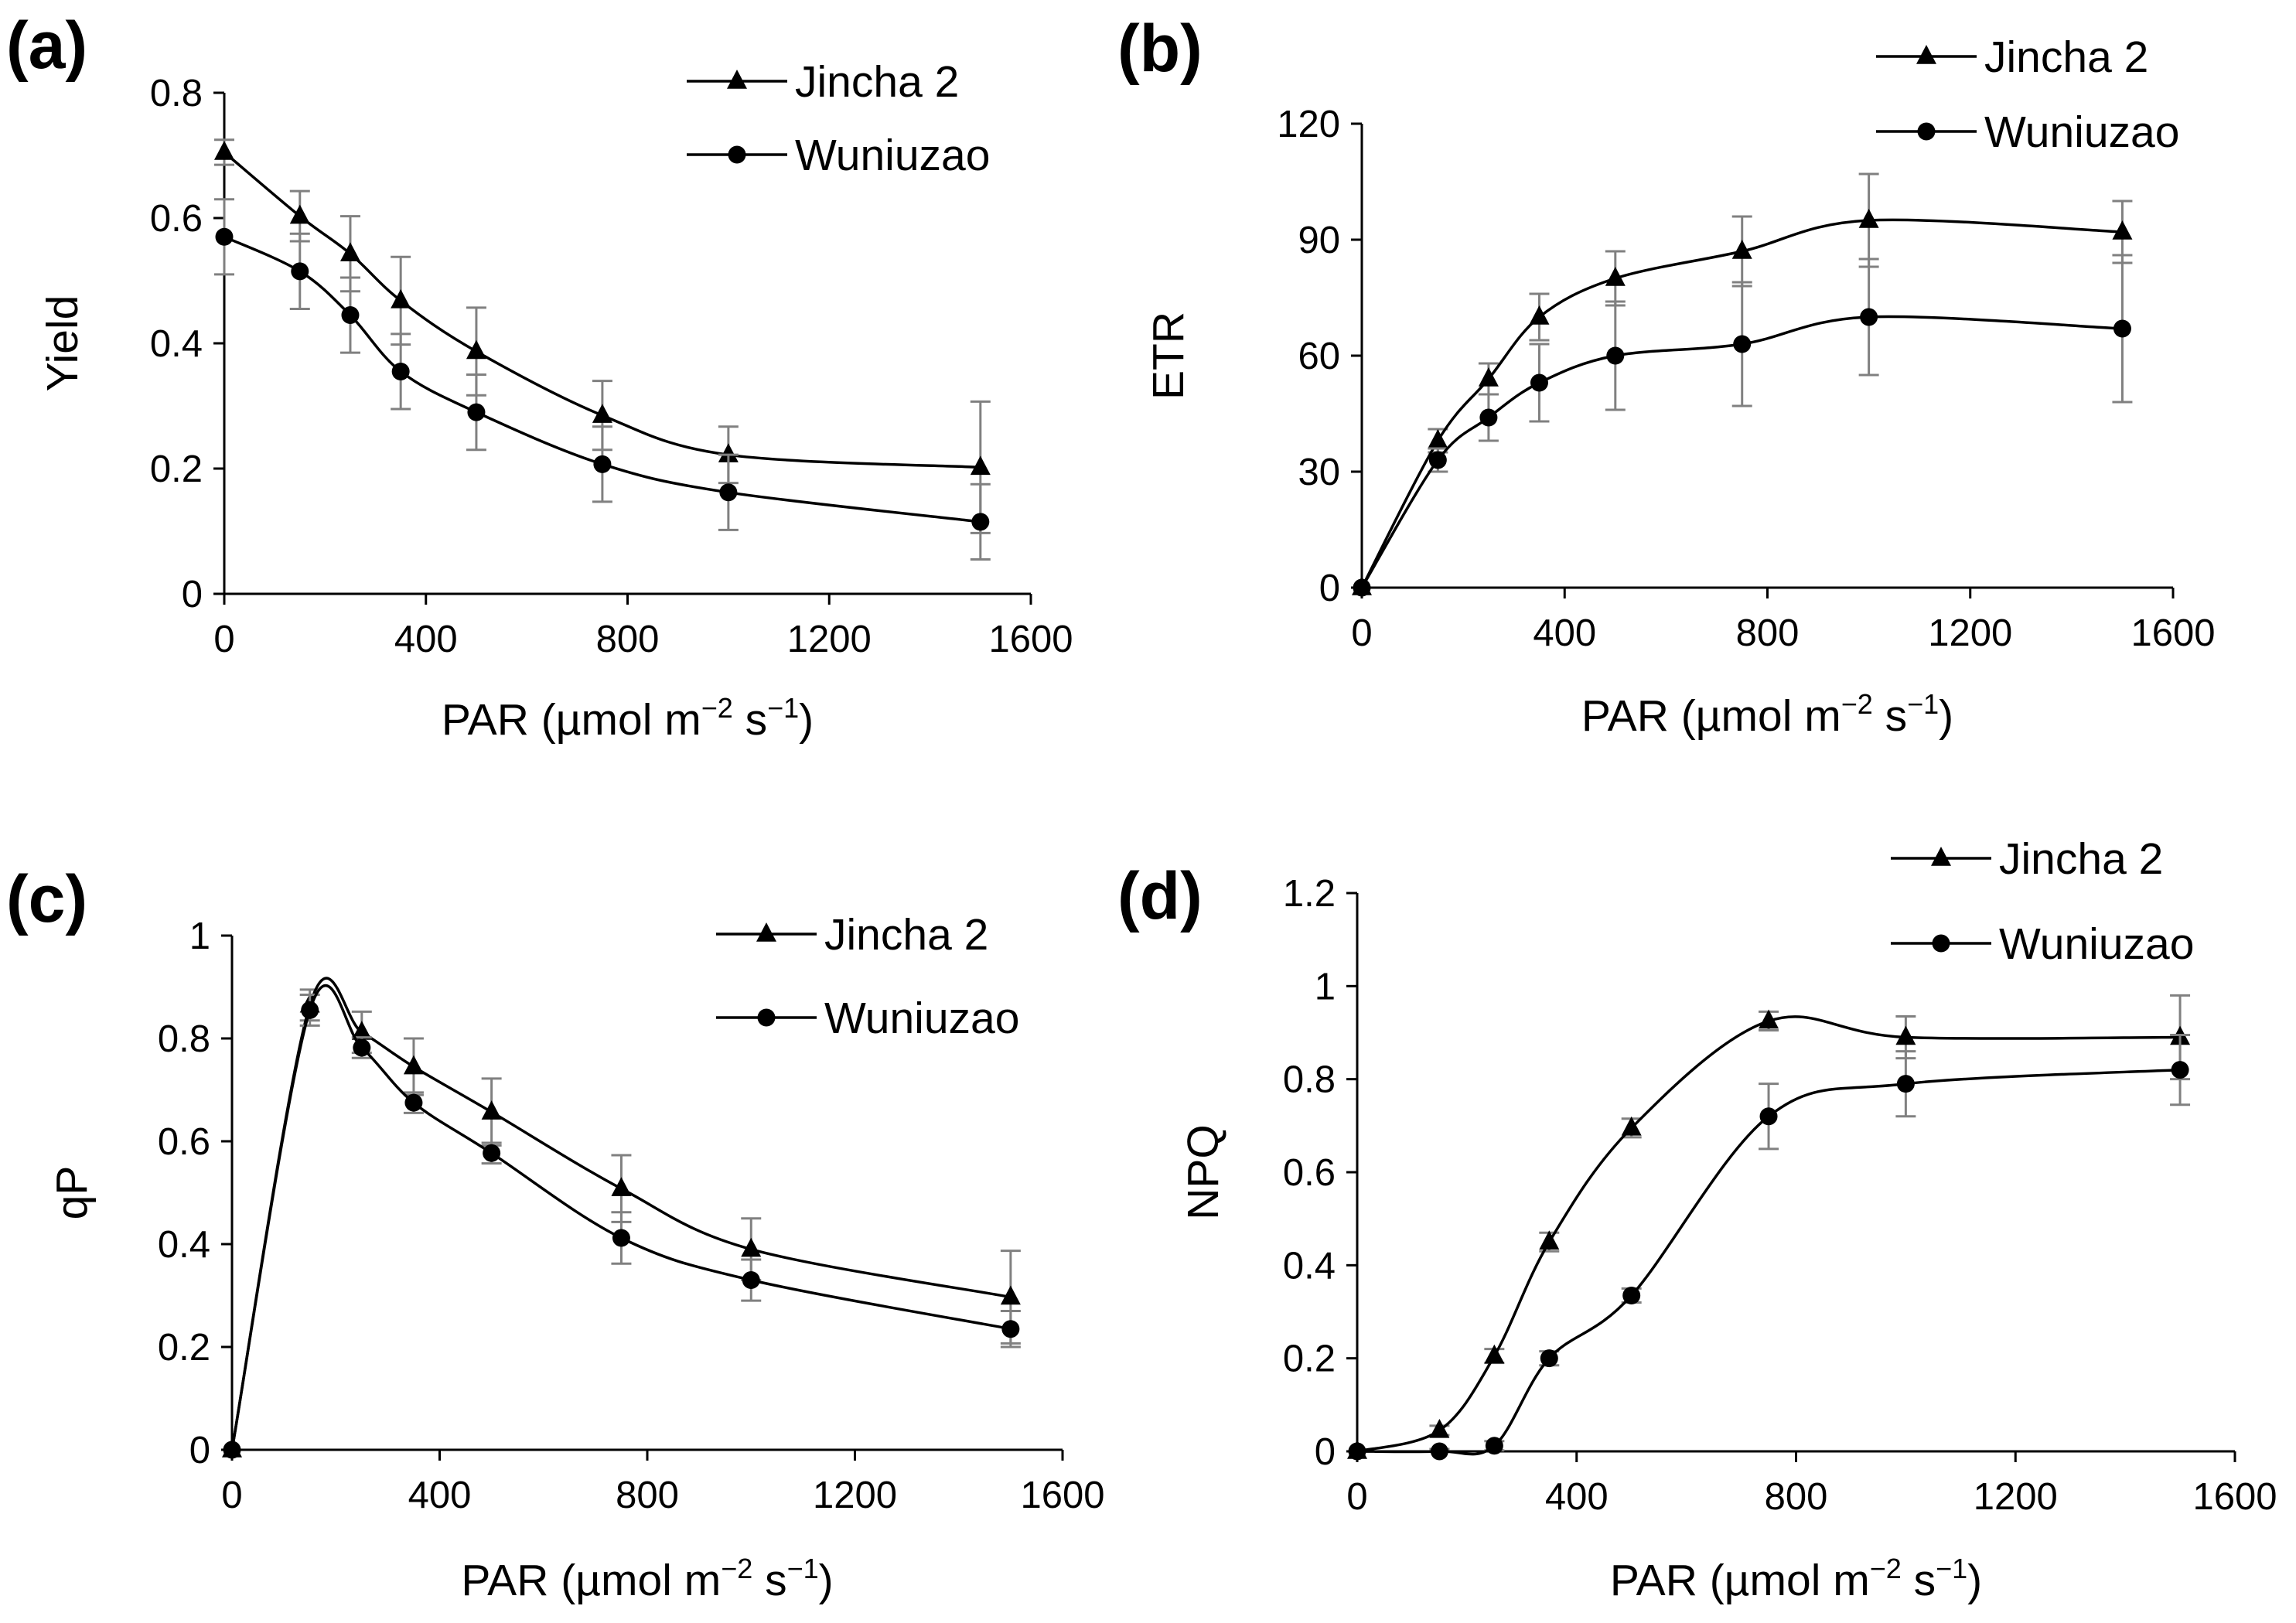  I want to click on legend-label: Wuniuzao, so click(2081, 132).